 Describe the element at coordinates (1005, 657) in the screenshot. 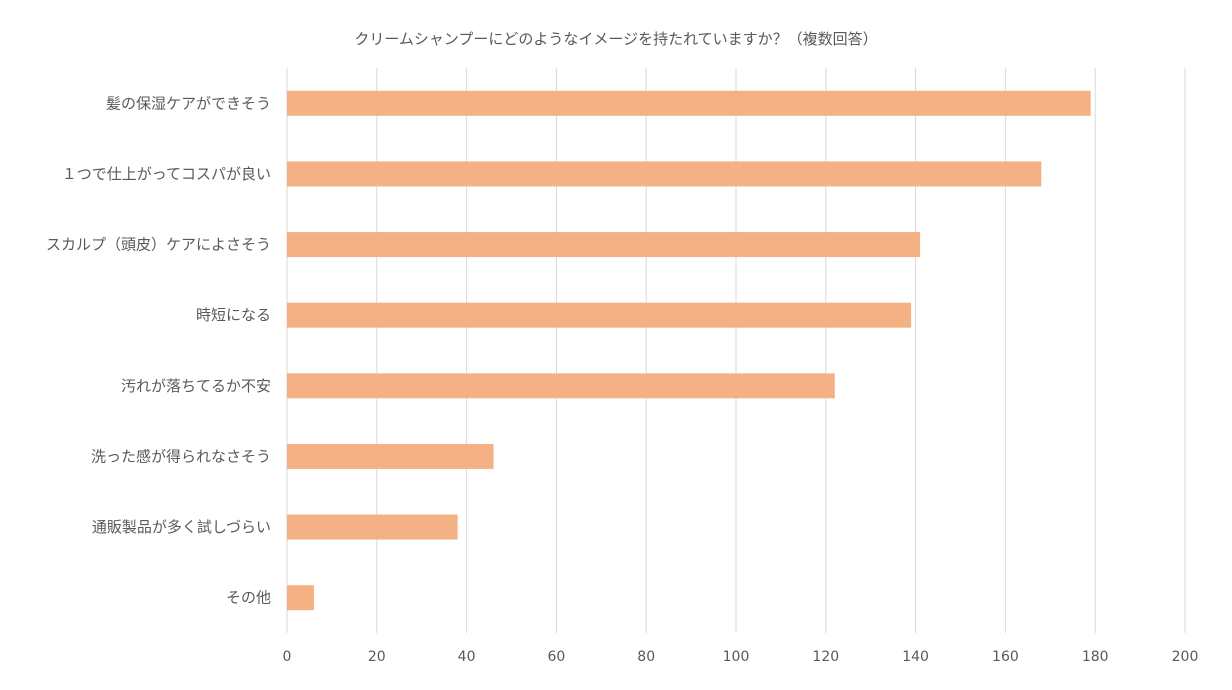

I see `x-tick-label: 160` at that location.